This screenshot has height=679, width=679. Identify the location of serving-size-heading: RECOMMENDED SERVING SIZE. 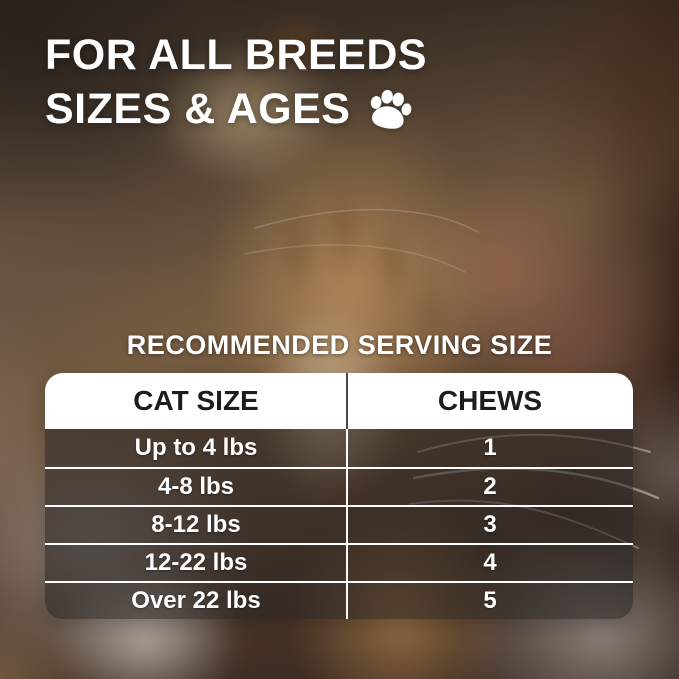
(339, 345).